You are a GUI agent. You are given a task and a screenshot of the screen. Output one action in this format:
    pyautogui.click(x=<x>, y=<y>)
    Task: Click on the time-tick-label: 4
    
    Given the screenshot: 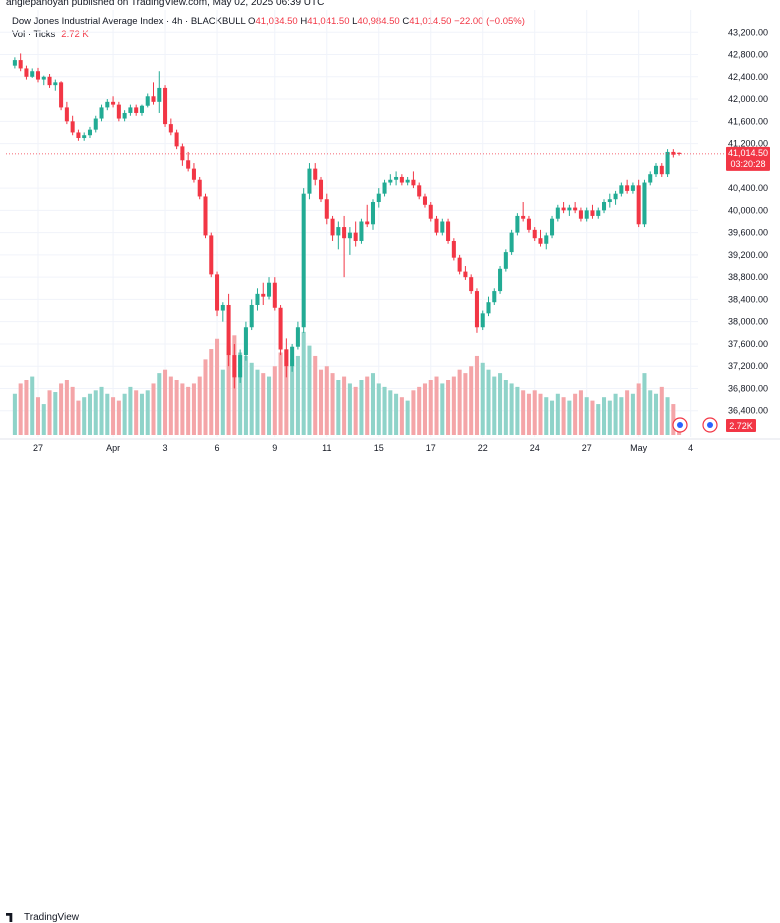 What is the action you would take?
    pyautogui.click(x=690, y=448)
    